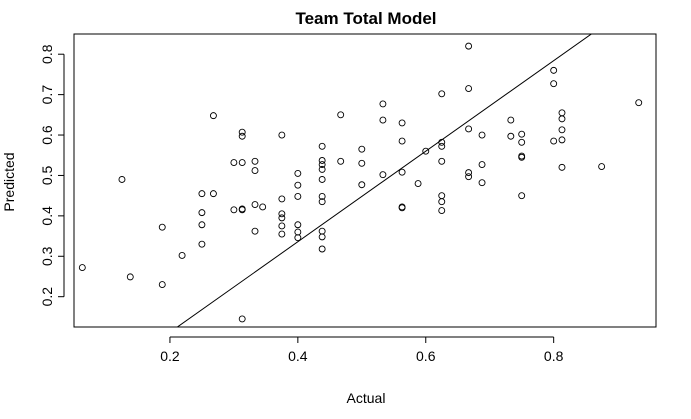 This screenshot has width=691, height=419. I want to click on y-tick-label: 0.4, so click(47, 216).